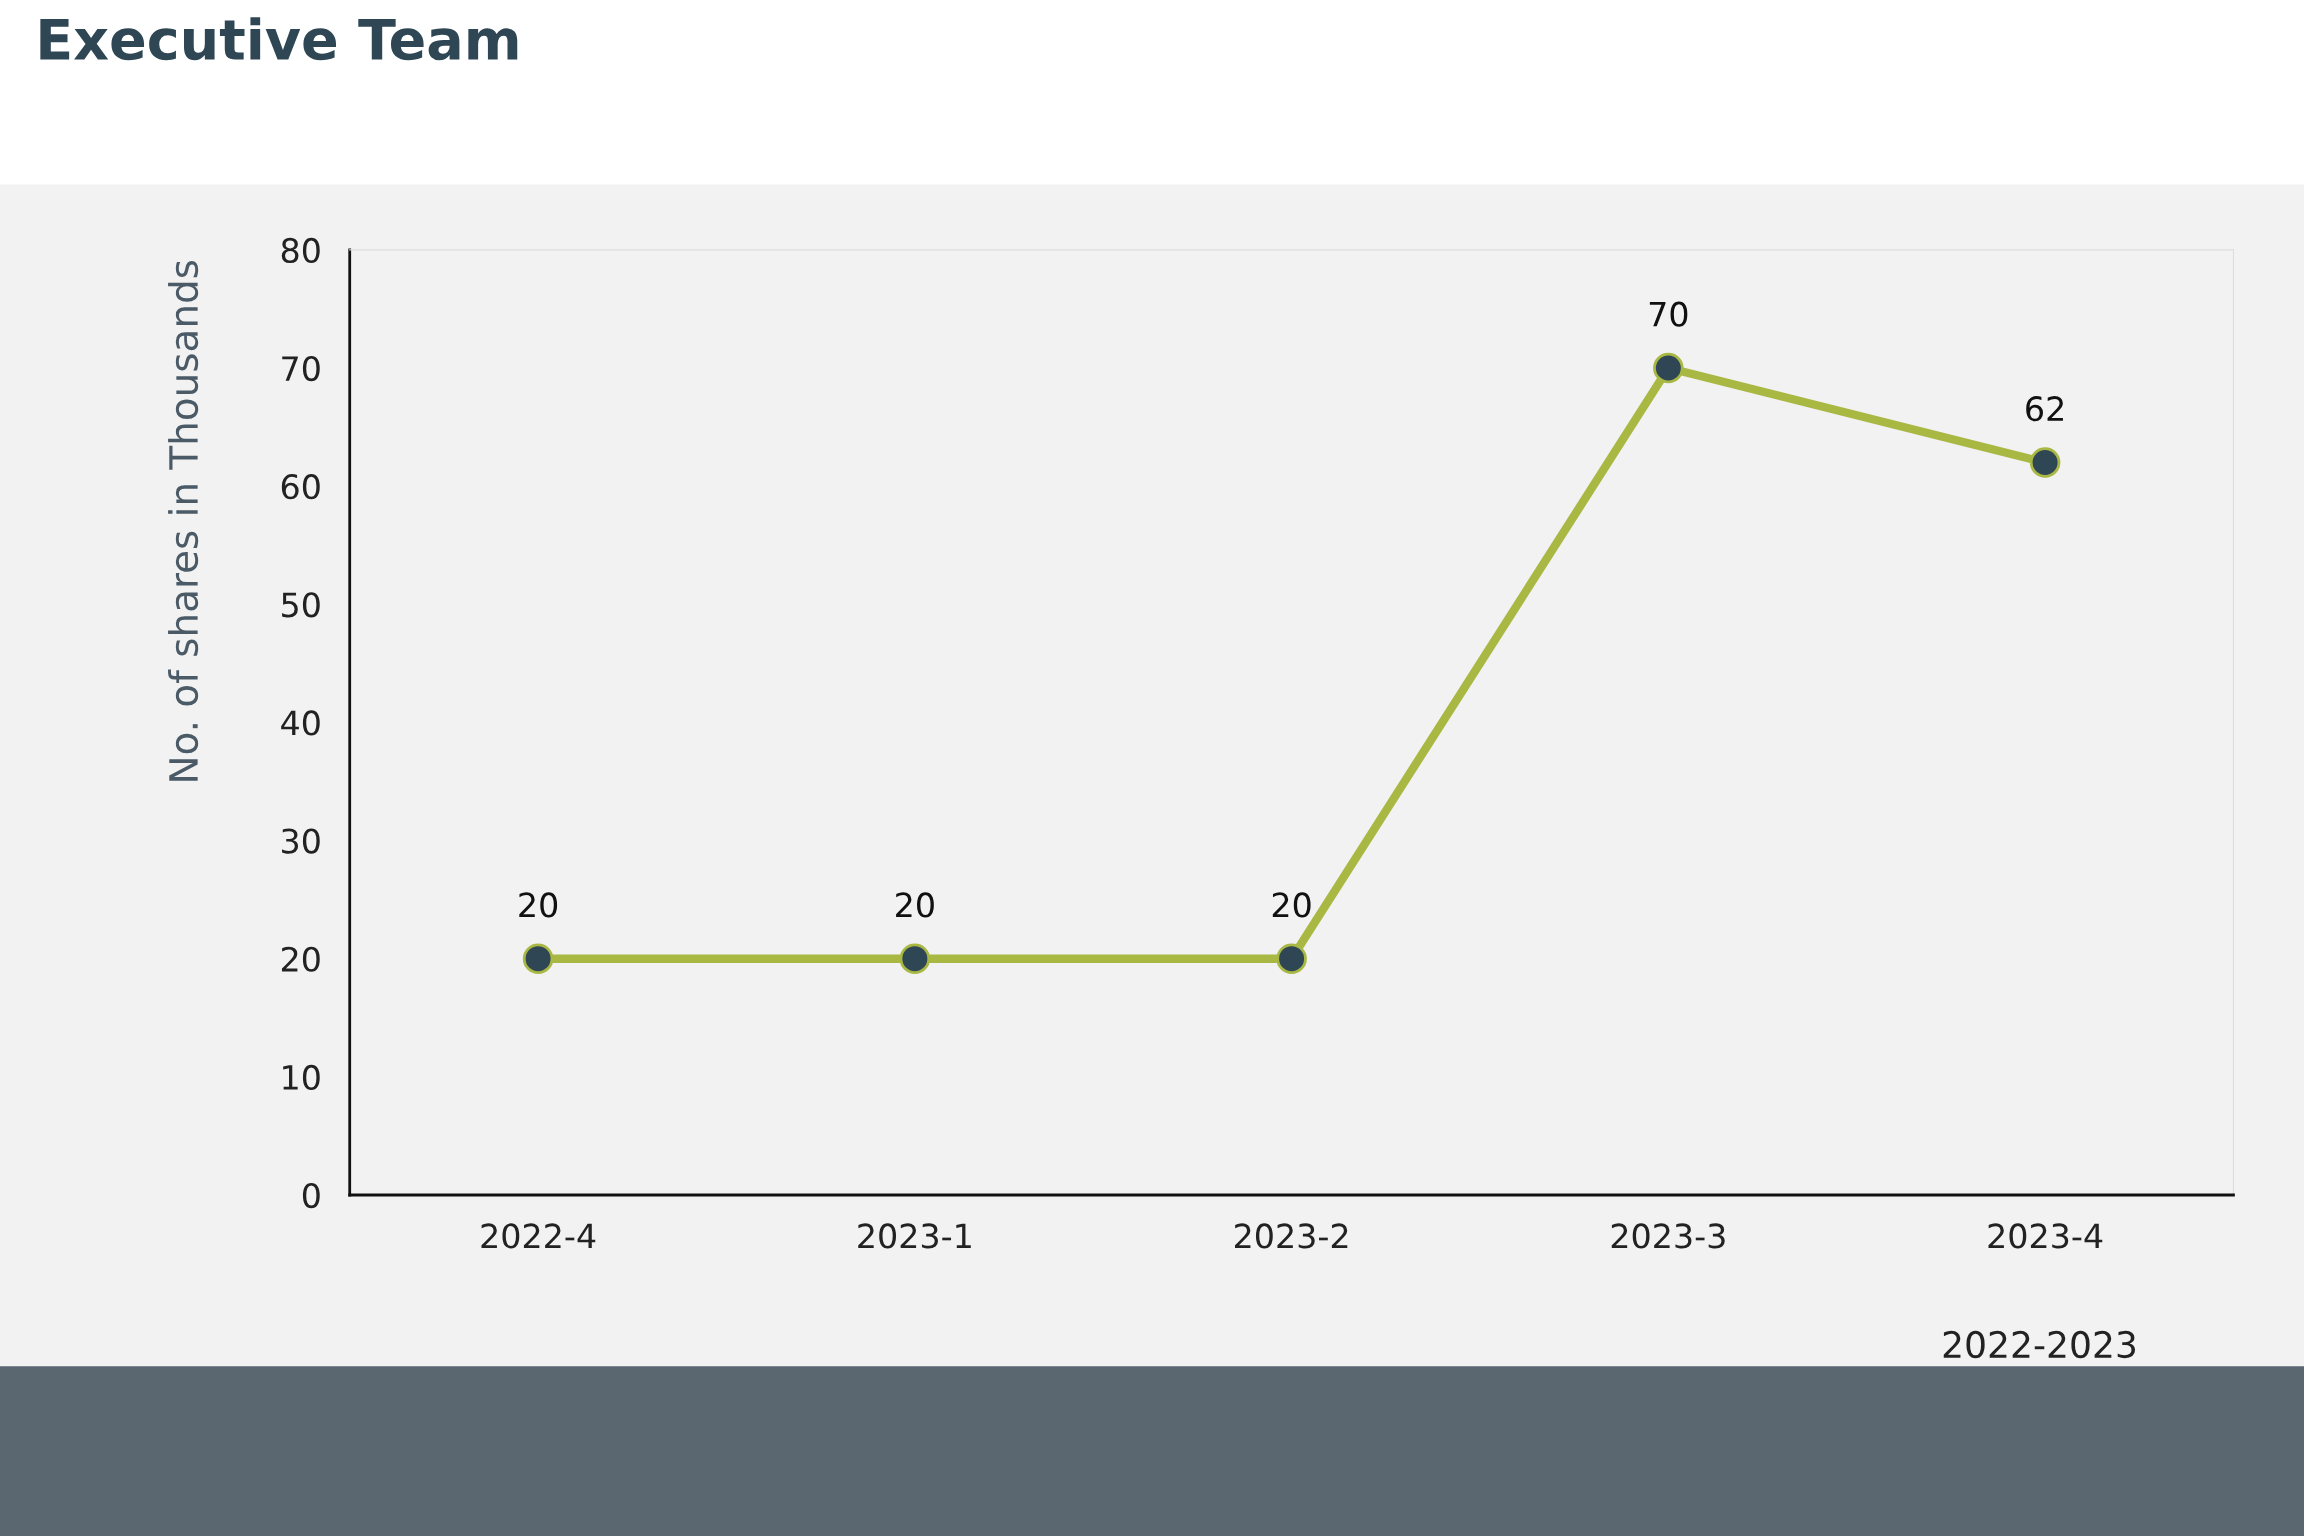  Describe the element at coordinates (311, 1195) in the screenshot. I see `y-tick-label: 0` at that location.